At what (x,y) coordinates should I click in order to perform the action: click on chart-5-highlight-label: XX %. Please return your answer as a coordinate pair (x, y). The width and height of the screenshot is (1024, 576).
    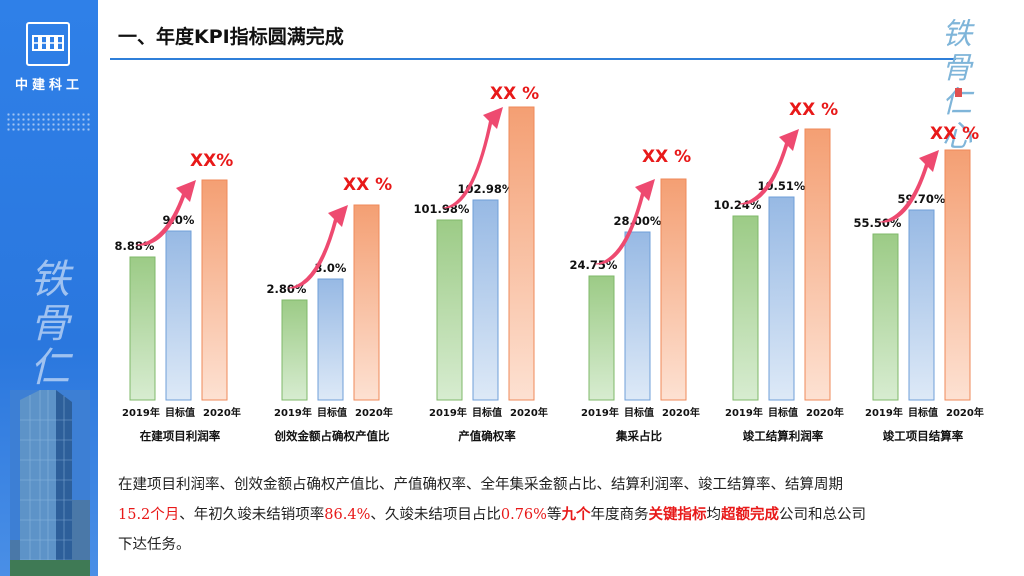
    Looking at the image, I should click on (813, 110).